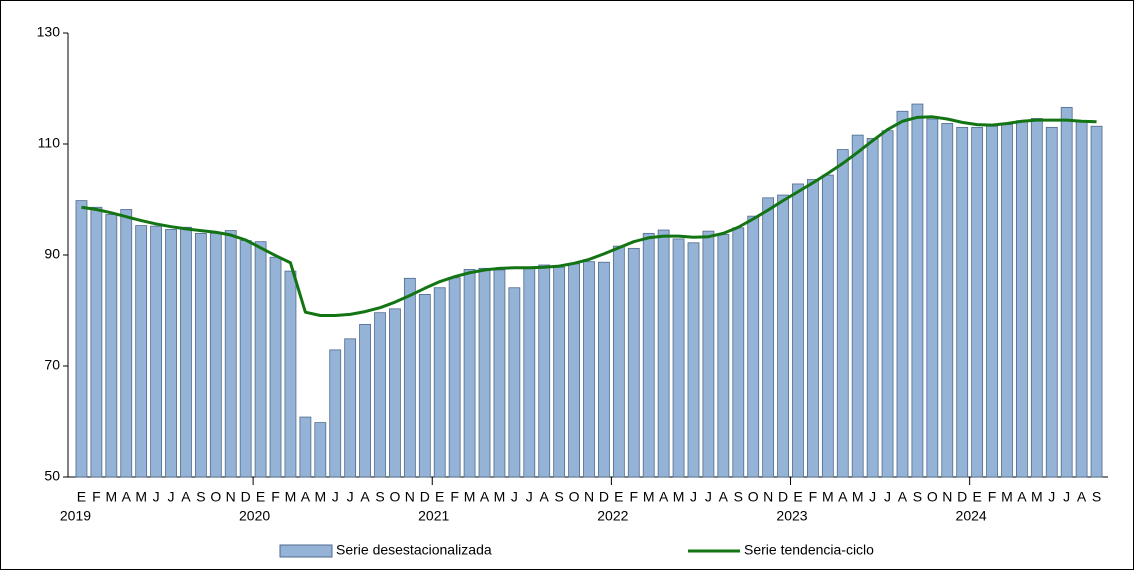 This screenshot has height=570, width=1134. I want to click on year-label: 2024, so click(971, 516).